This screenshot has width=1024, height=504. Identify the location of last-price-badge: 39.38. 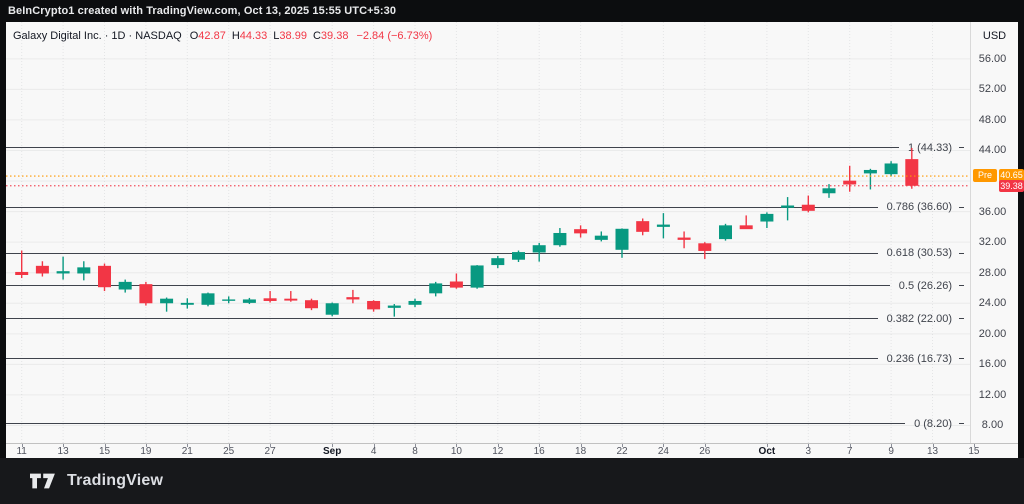
(1011, 186).